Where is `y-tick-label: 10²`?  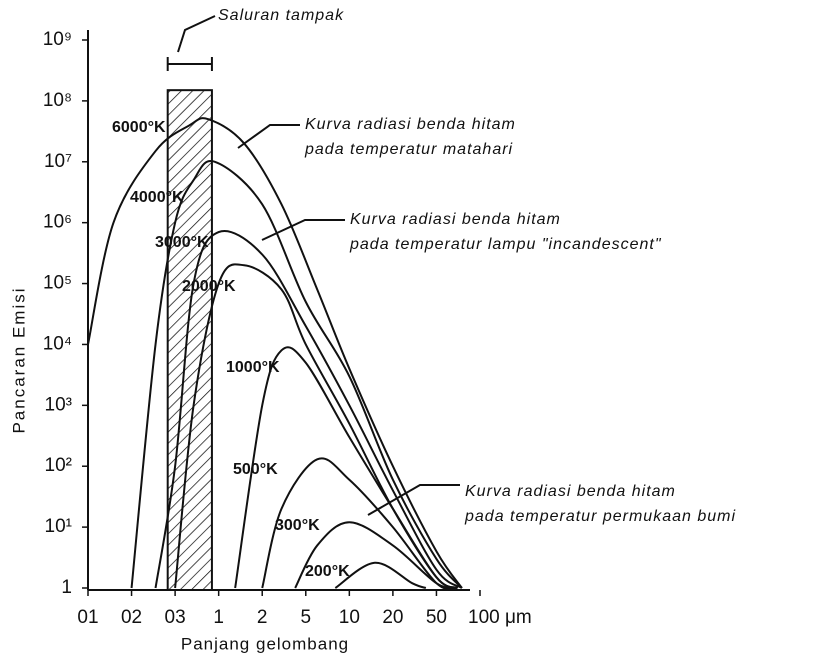 y-tick-label: 10² is located at coordinates (58, 465).